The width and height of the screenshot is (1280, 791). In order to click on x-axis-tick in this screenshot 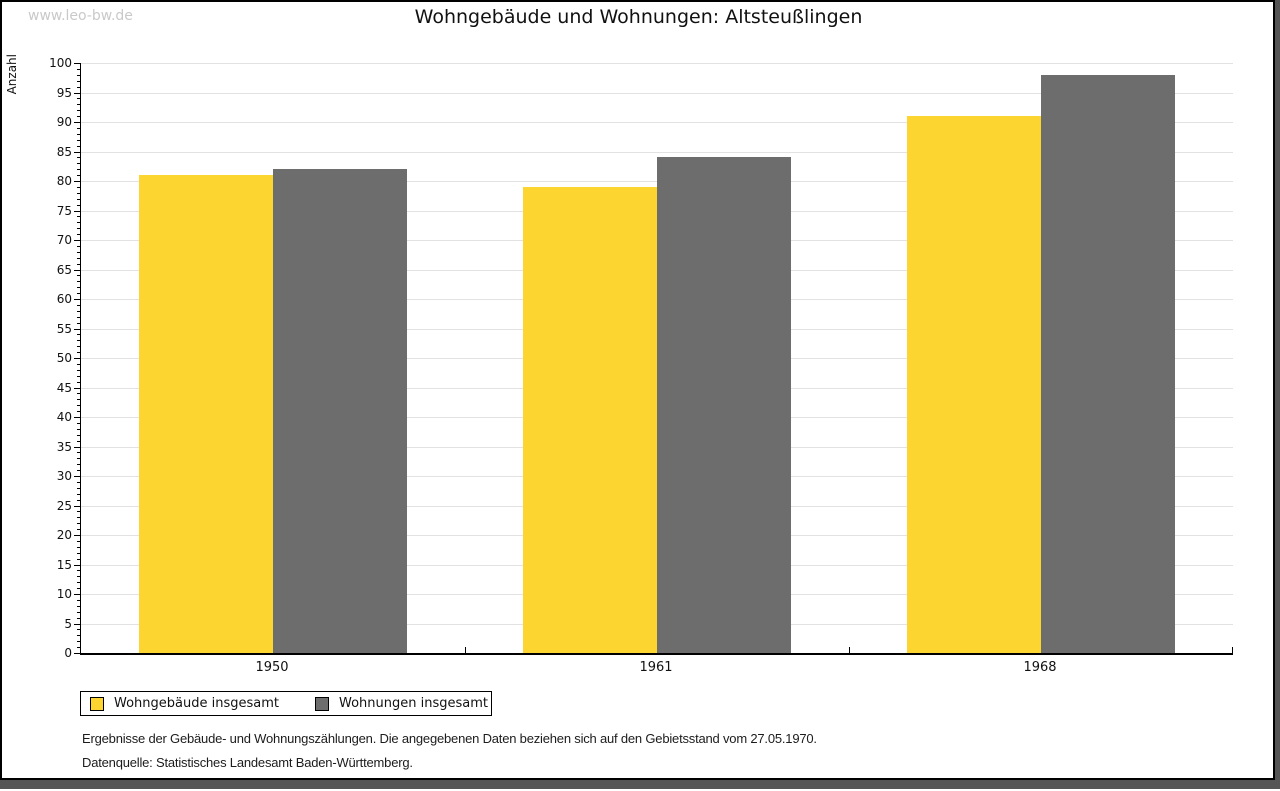, I will do `click(1232, 650)`.